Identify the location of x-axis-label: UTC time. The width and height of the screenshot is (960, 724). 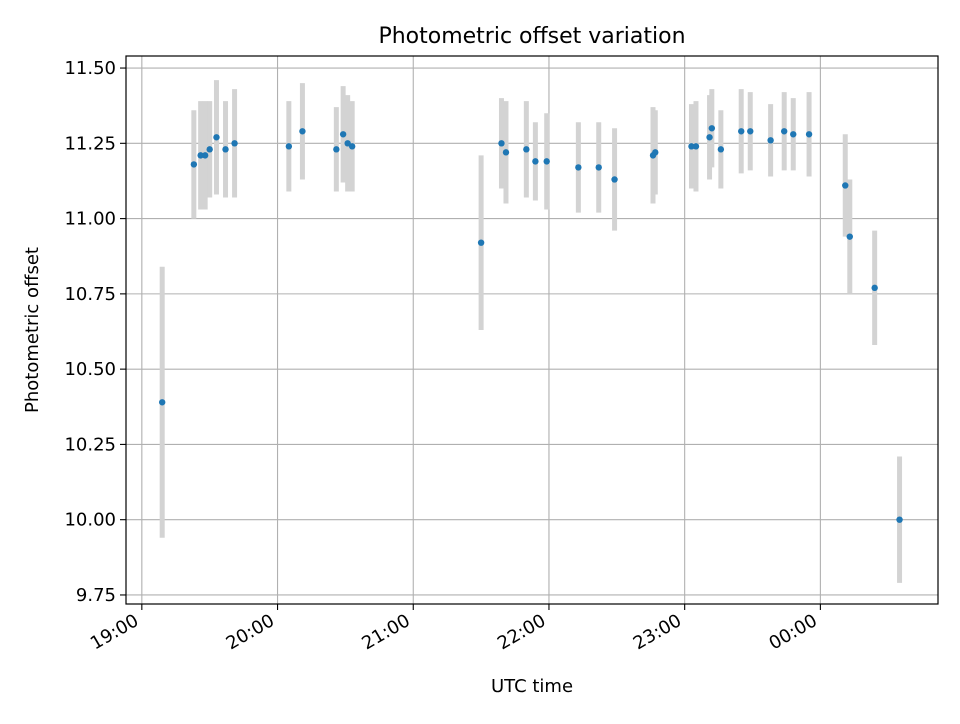
(532, 686).